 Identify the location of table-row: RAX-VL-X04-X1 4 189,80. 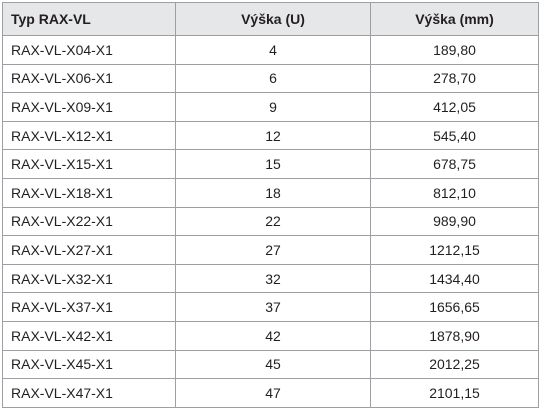
(270, 50).